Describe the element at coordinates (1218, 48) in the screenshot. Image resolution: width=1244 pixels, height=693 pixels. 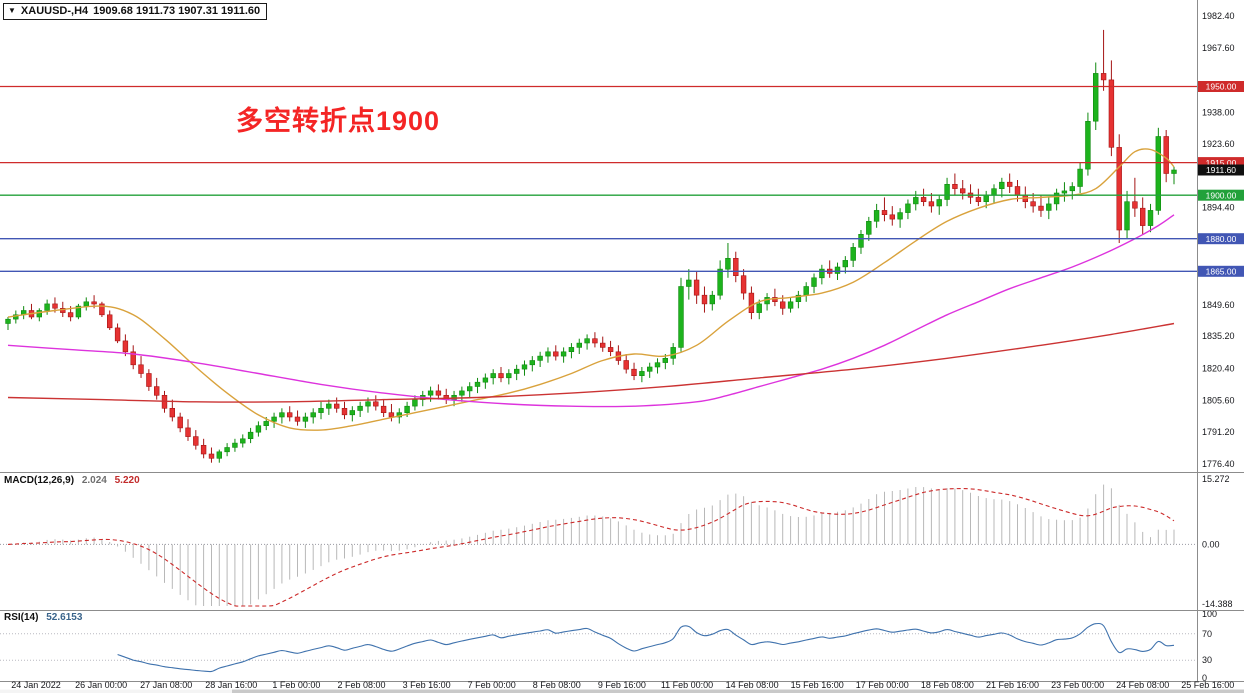
I see `y-axis-label: 1967.60` at that location.